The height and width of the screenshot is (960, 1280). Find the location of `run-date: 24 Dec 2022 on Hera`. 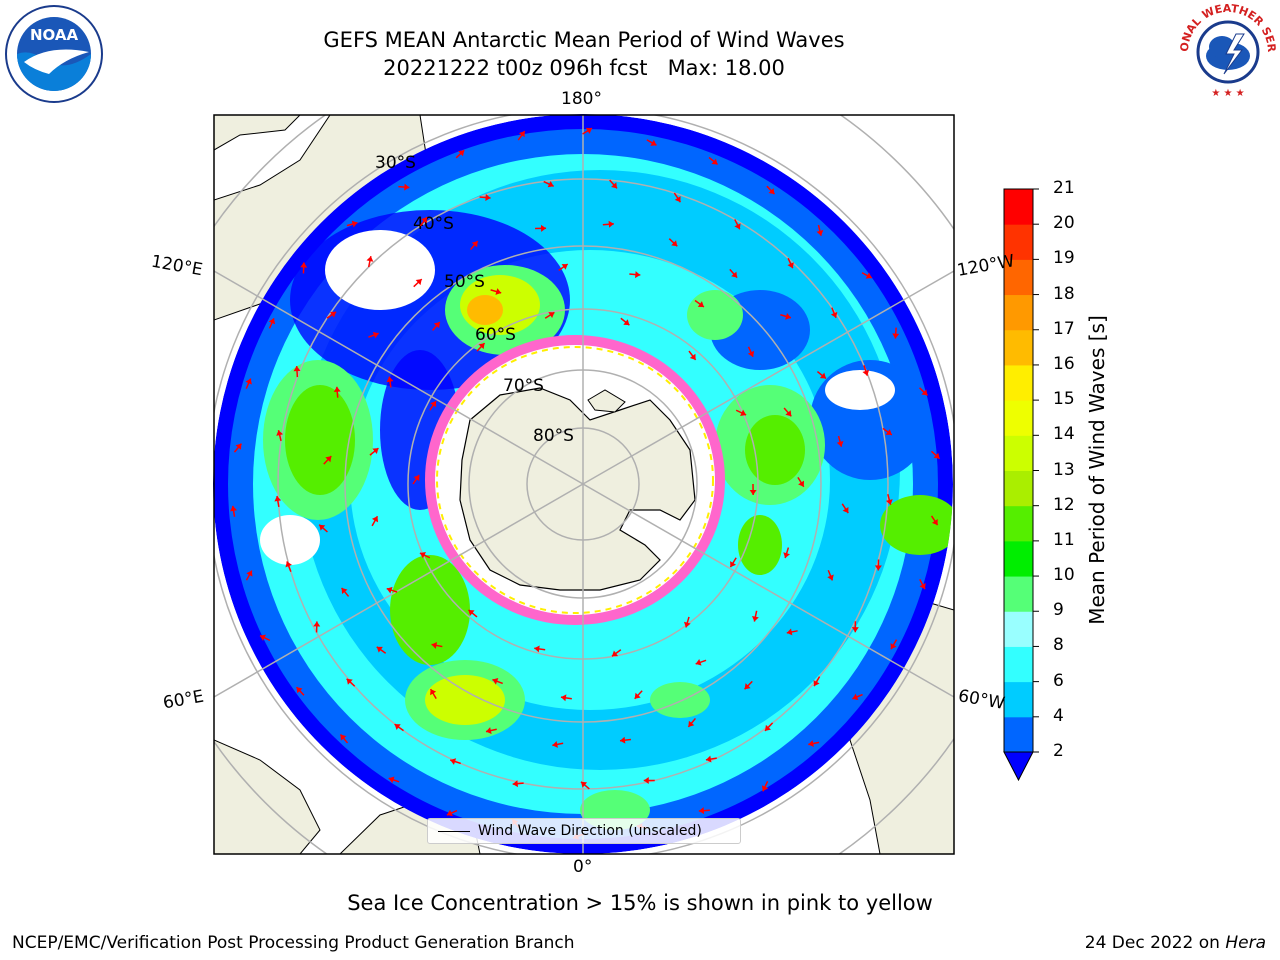

run-date: 24 Dec 2022 on Hera is located at coordinates (1175, 943).